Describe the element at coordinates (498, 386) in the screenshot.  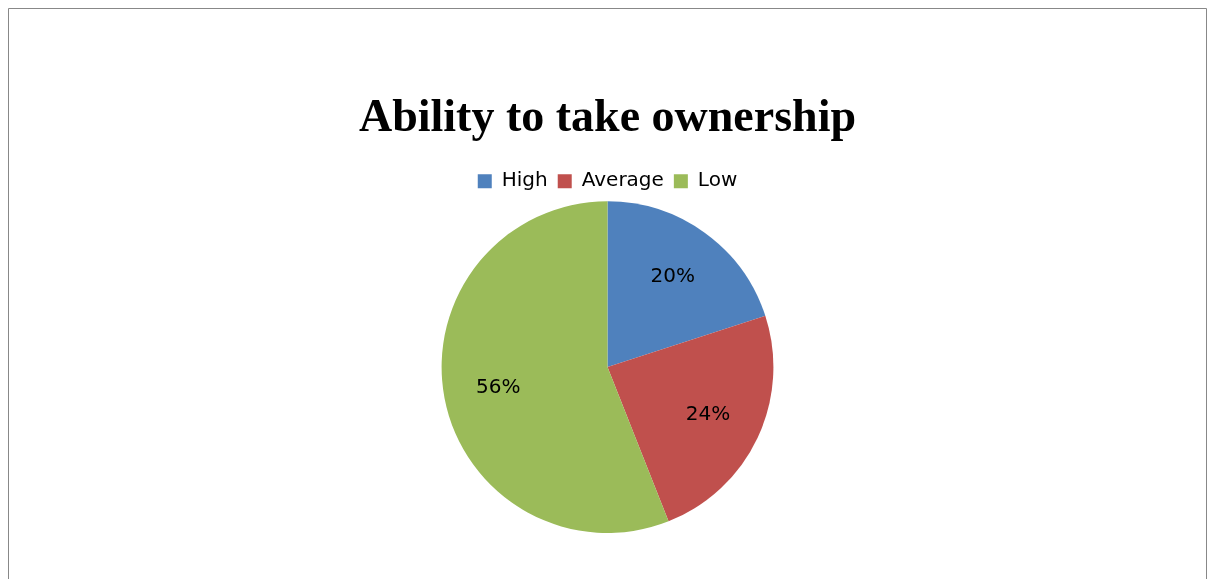
I see `data-label: 56%` at that location.